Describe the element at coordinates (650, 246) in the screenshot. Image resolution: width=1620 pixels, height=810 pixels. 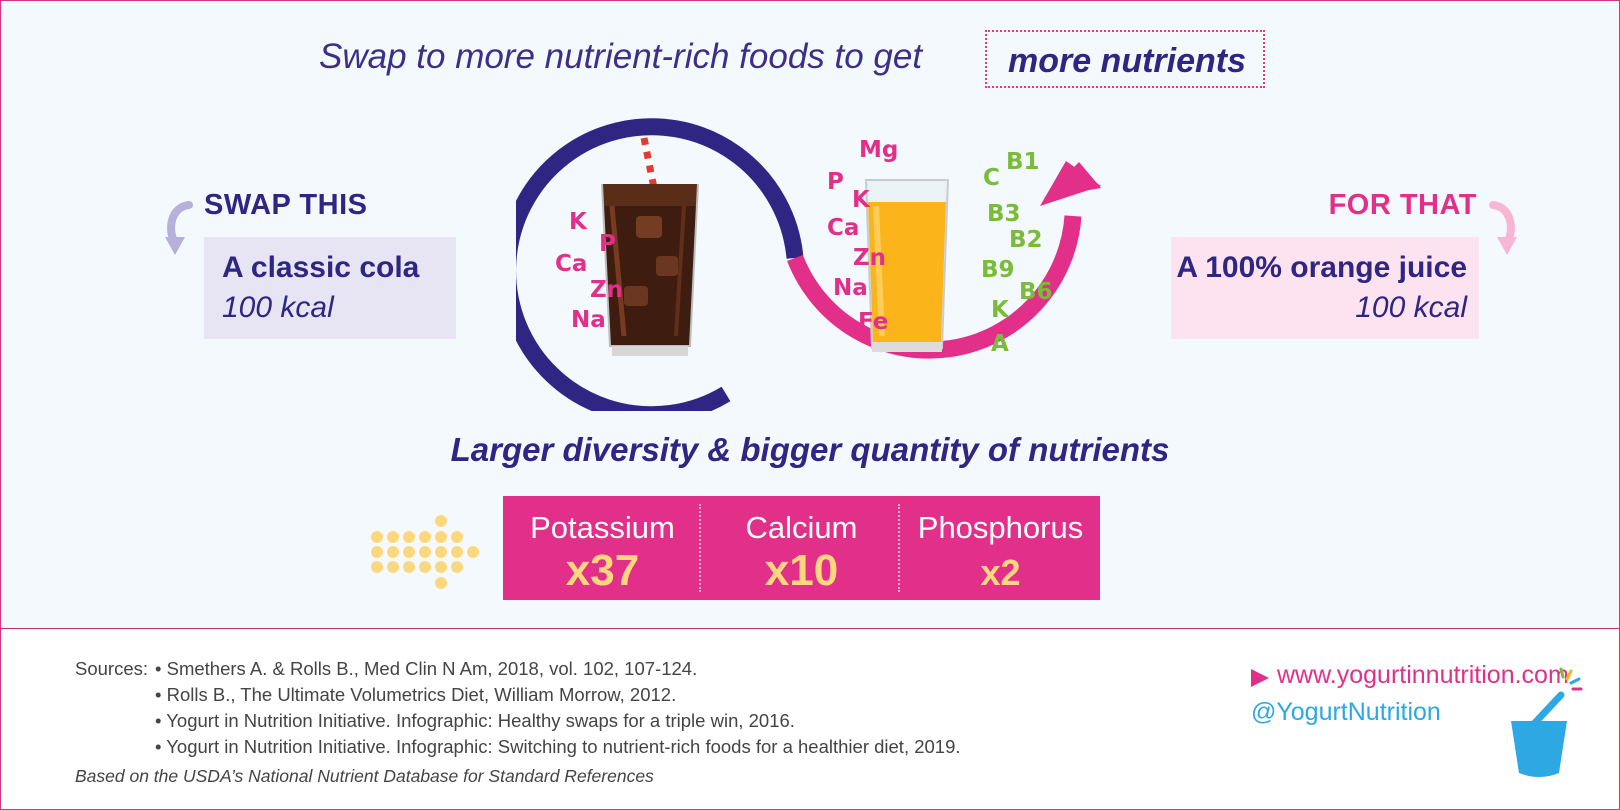
I see `cola-glass-icon` at that location.